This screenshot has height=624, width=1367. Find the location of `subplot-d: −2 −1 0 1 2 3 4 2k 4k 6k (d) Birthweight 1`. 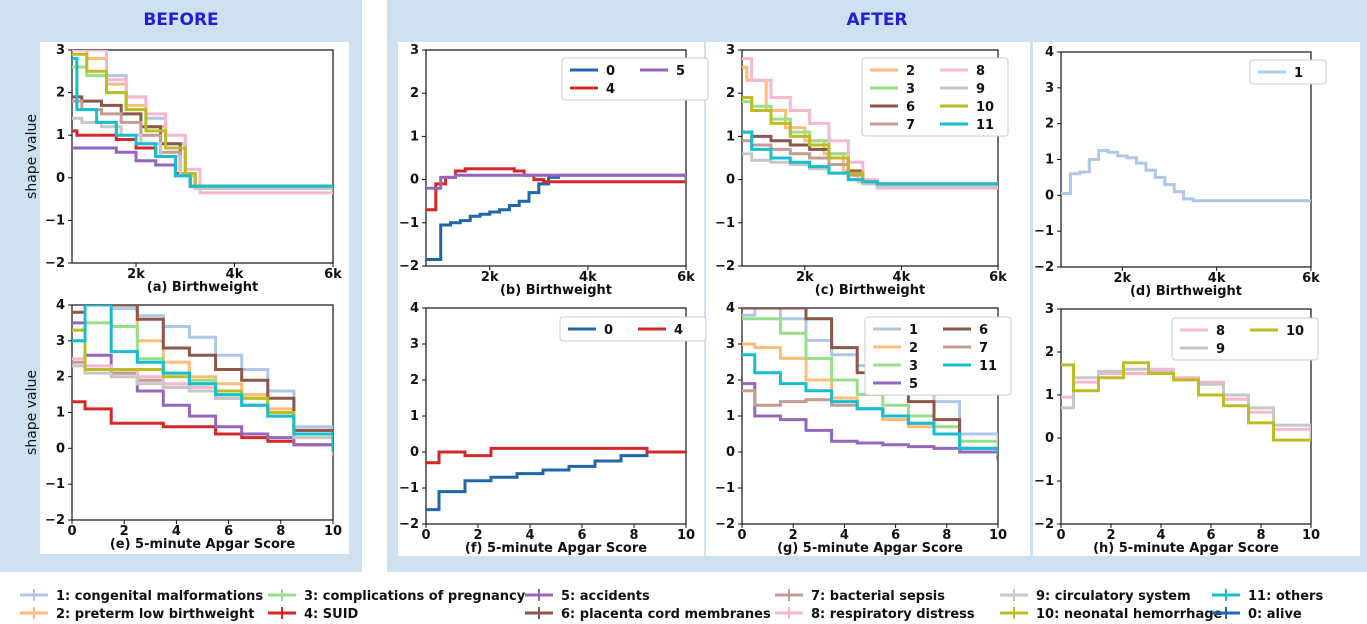

subplot-d: −2 −1 0 1 2 3 4 2k 4k 6k (d) Birthweight 1 is located at coordinates (1180, 172).